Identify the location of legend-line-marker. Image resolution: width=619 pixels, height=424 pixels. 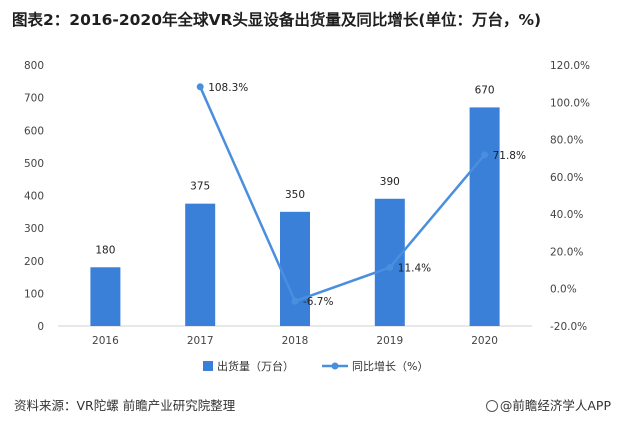
(335, 366).